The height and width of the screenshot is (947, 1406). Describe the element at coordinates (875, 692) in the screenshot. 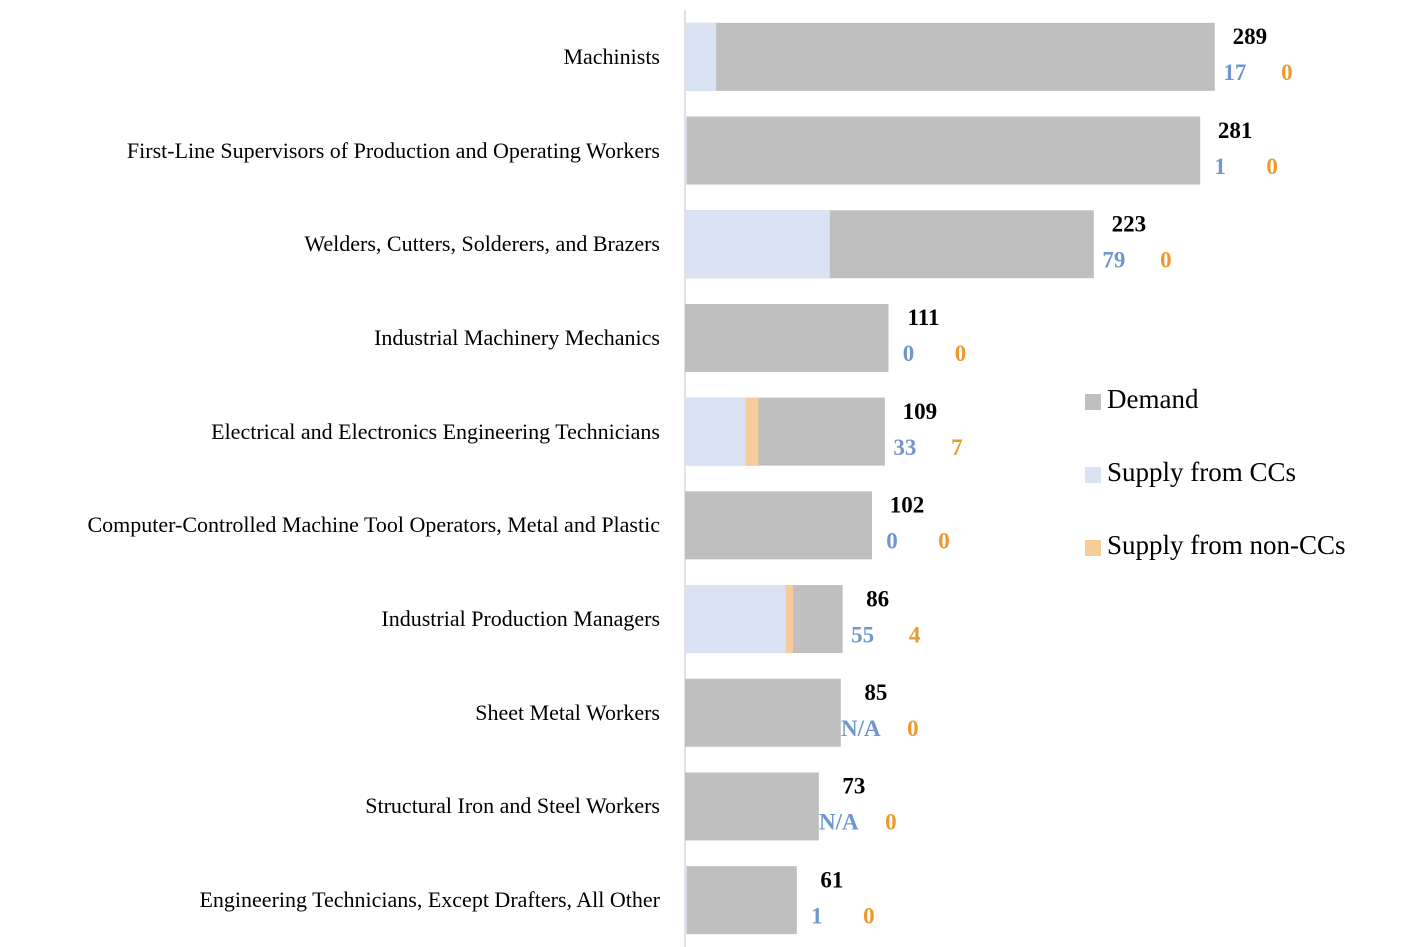

I see `demand-label: 85` at that location.